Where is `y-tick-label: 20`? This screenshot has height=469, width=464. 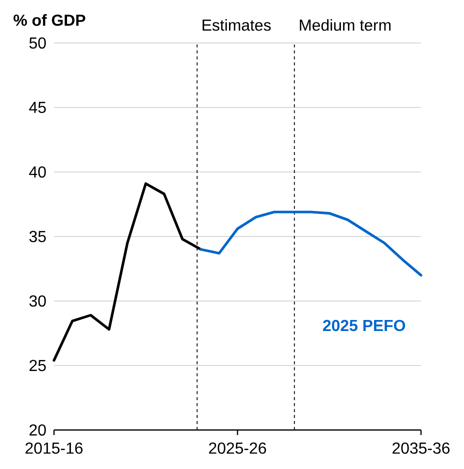 y-tick-label: 20 is located at coordinates (38, 430).